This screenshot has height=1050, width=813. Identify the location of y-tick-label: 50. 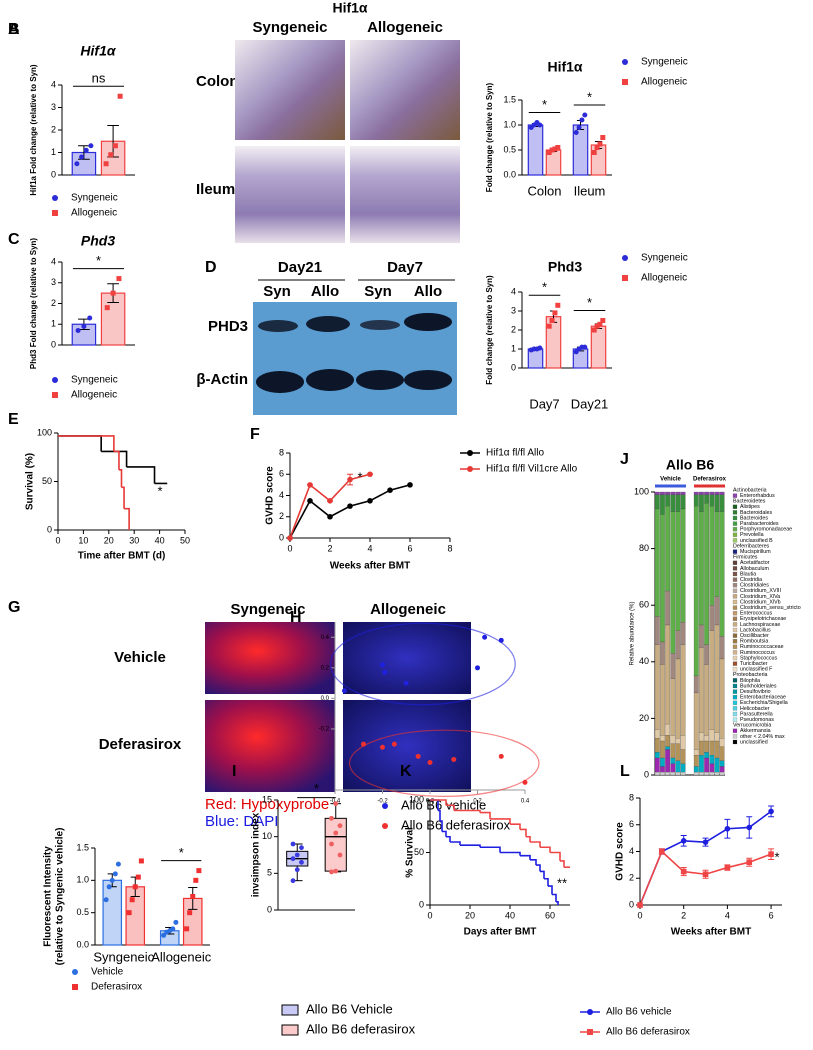
(419, 852).